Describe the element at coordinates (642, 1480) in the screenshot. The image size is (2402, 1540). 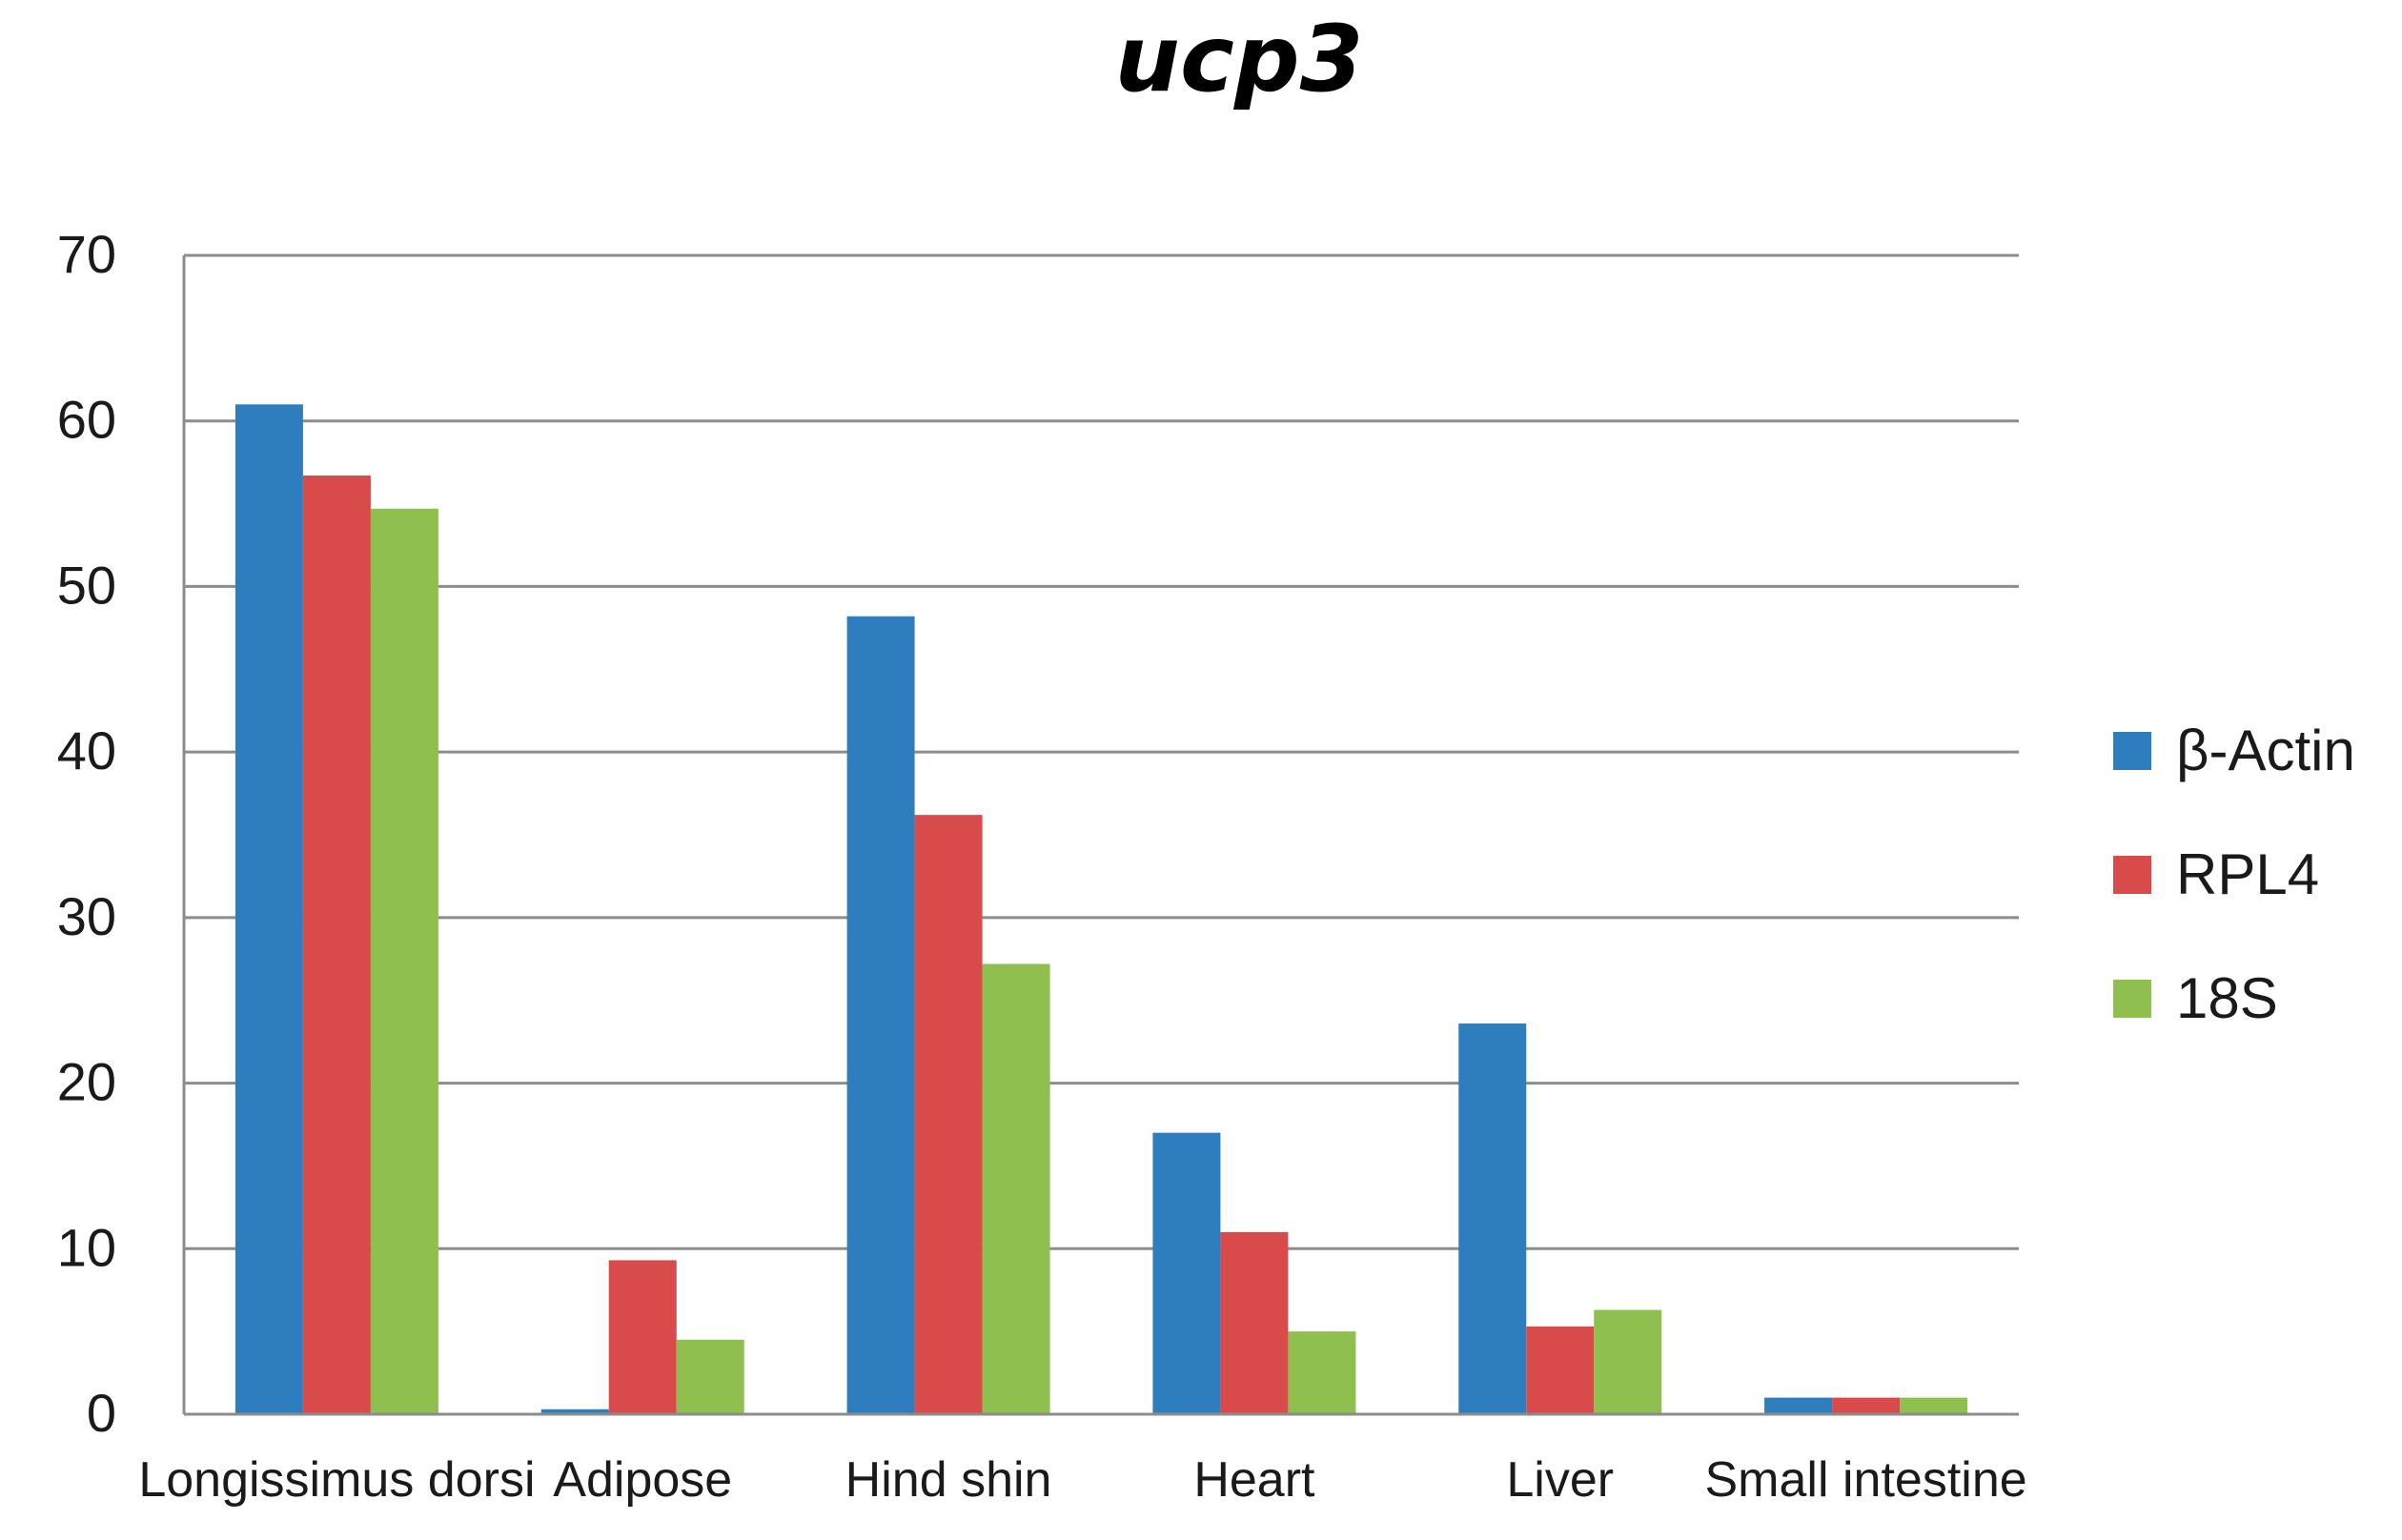
I see `x-category-label: Adipose` at that location.